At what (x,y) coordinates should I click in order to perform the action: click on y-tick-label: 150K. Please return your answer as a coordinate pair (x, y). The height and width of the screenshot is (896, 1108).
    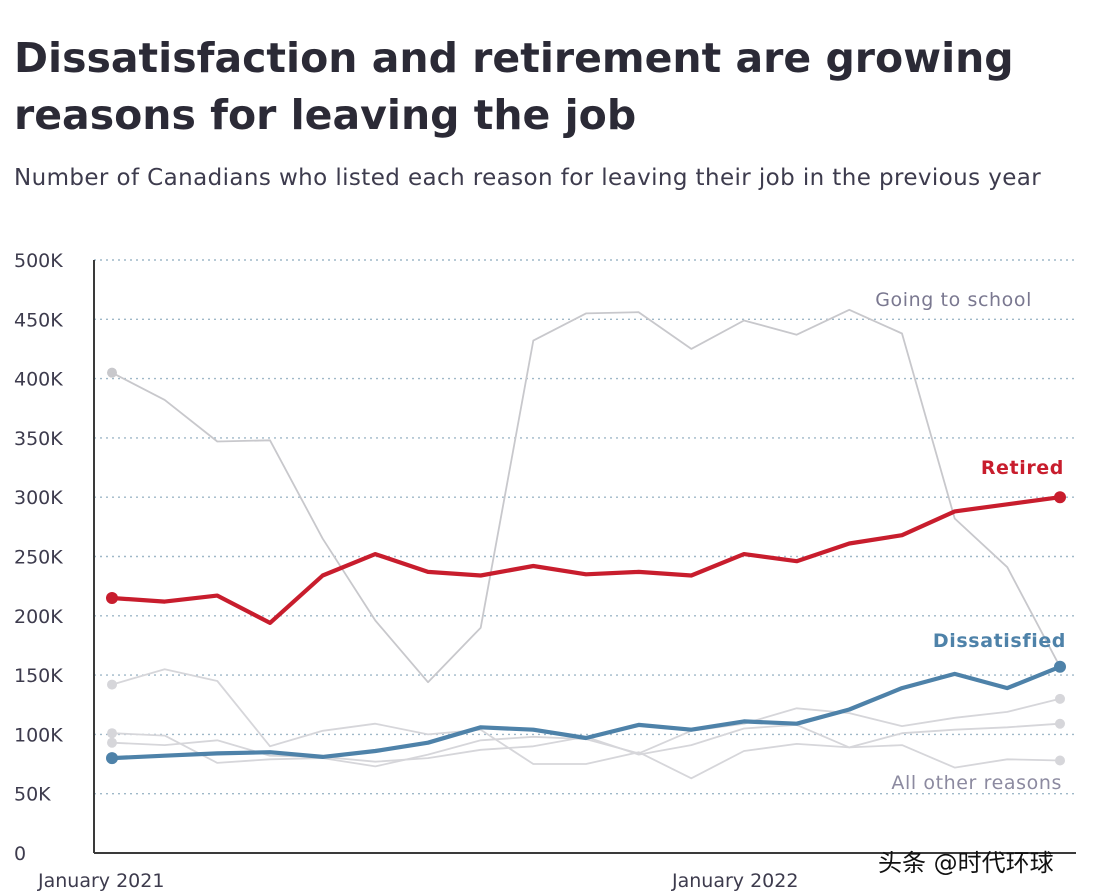
    Looking at the image, I should click on (38, 676).